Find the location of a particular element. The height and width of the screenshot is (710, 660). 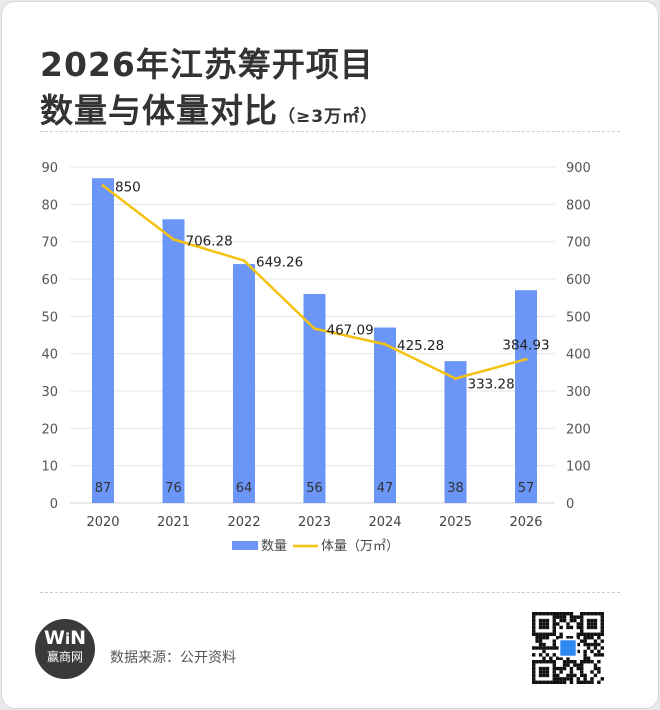

source-note: 数据来源：公开资料 is located at coordinates (173, 658).